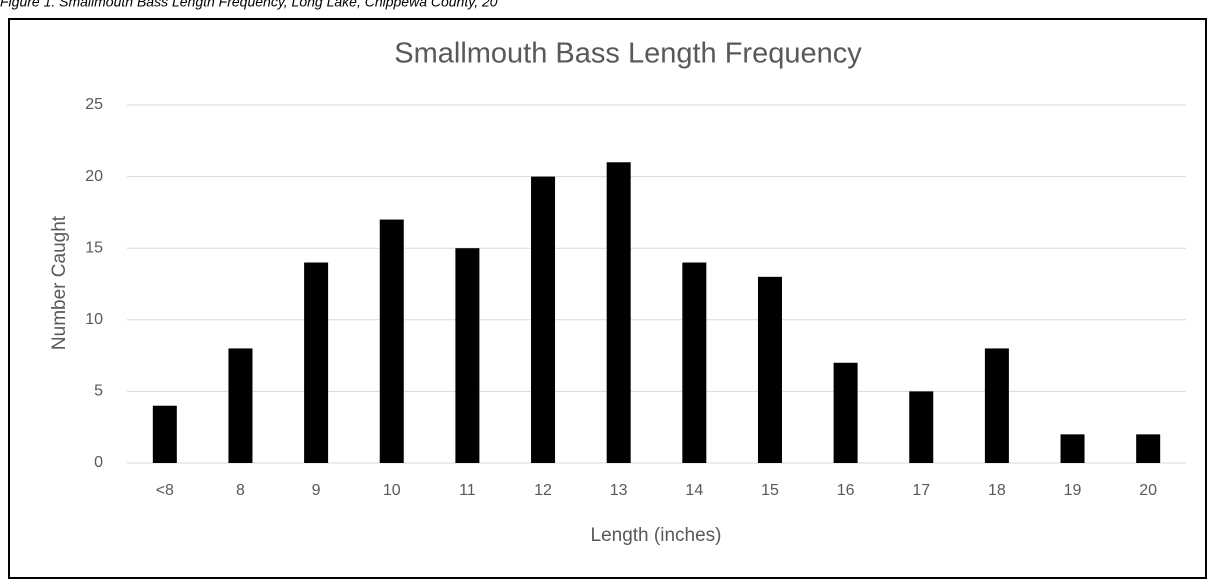 The height and width of the screenshot is (579, 1207). I want to click on x-tick-label: 13, so click(619, 490).